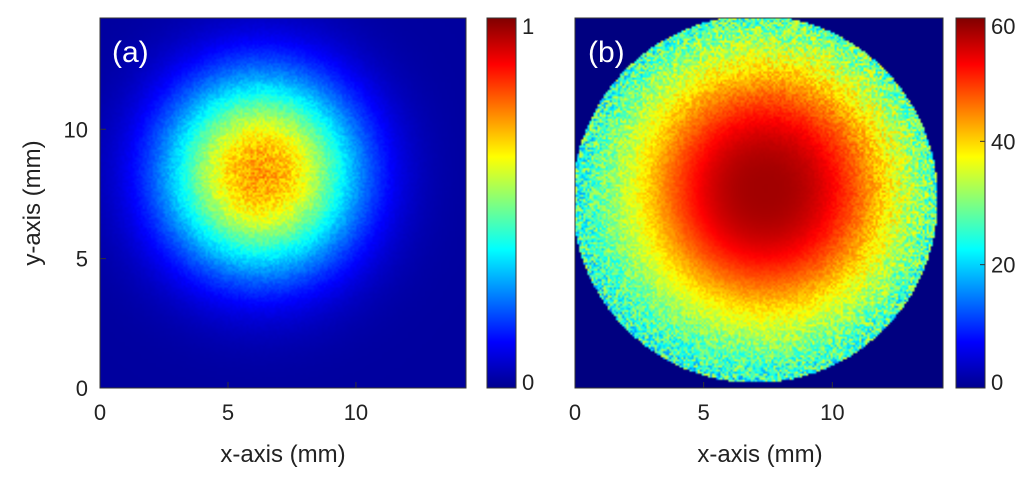 The width and height of the screenshot is (1035, 477). What do you see at coordinates (1003, 26) in the screenshot?
I see `colorbar-tick-label-b-3: 60` at bounding box center [1003, 26].